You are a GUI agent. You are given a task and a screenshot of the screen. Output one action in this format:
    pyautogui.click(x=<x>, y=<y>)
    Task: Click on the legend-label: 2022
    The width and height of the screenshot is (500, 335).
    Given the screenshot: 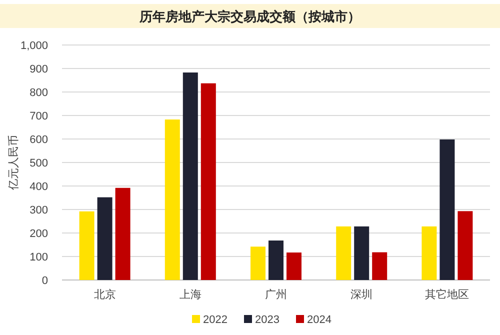 What is the action you would take?
    pyautogui.click(x=215, y=320)
    